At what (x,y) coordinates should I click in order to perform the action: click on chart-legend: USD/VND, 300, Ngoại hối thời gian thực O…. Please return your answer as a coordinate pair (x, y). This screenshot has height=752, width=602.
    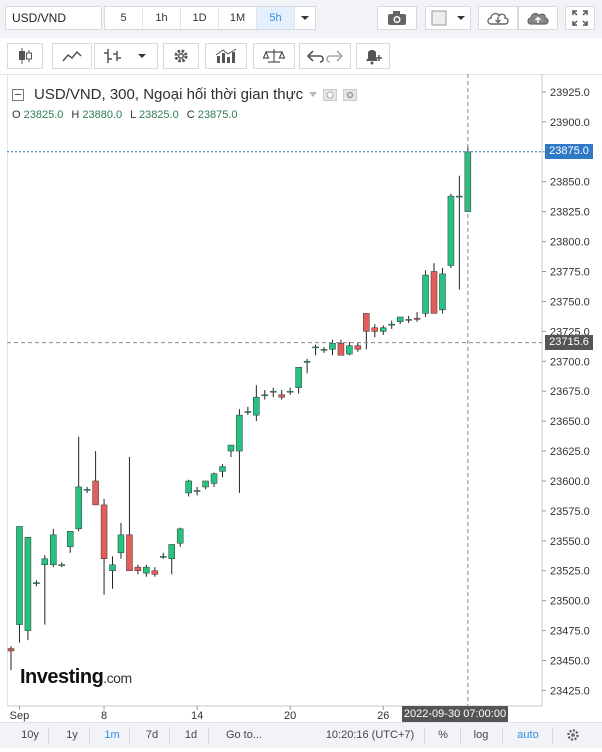
    Looking at the image, I should click on (185, 103).